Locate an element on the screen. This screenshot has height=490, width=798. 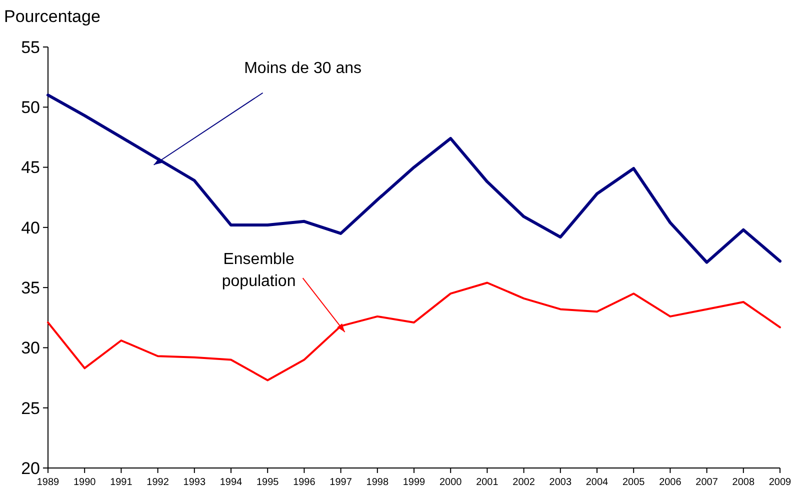
y-tick-label: 25 is located at coordinates (30, 408).